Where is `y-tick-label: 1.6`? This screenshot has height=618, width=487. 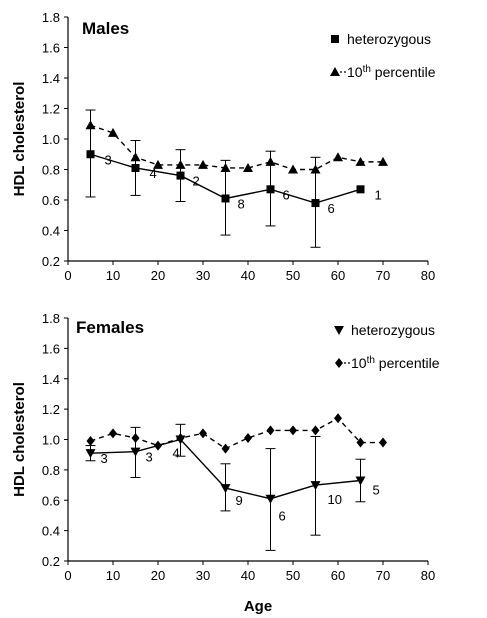
y-tick-label: 1.6 is located at coordinates (51, 48).